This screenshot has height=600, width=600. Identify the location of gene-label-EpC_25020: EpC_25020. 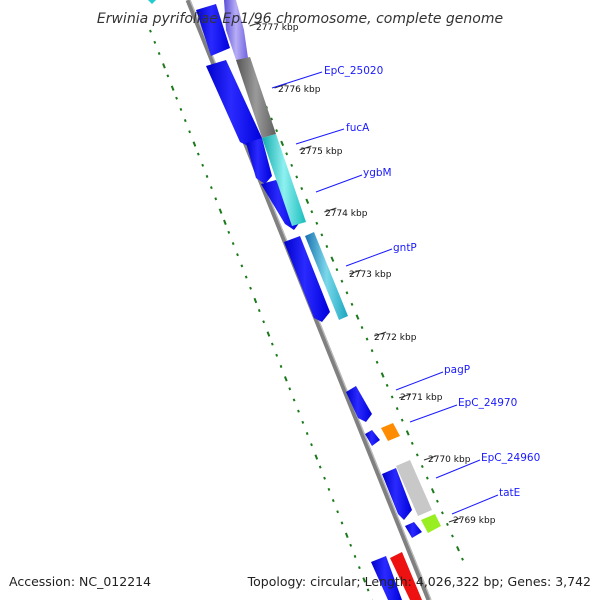
(353, 71).